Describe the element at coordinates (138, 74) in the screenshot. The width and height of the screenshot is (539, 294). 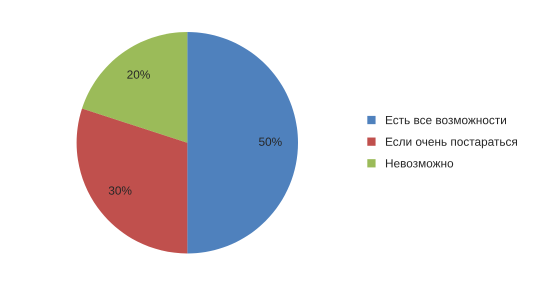
I see `data-label: 20%` at that location.